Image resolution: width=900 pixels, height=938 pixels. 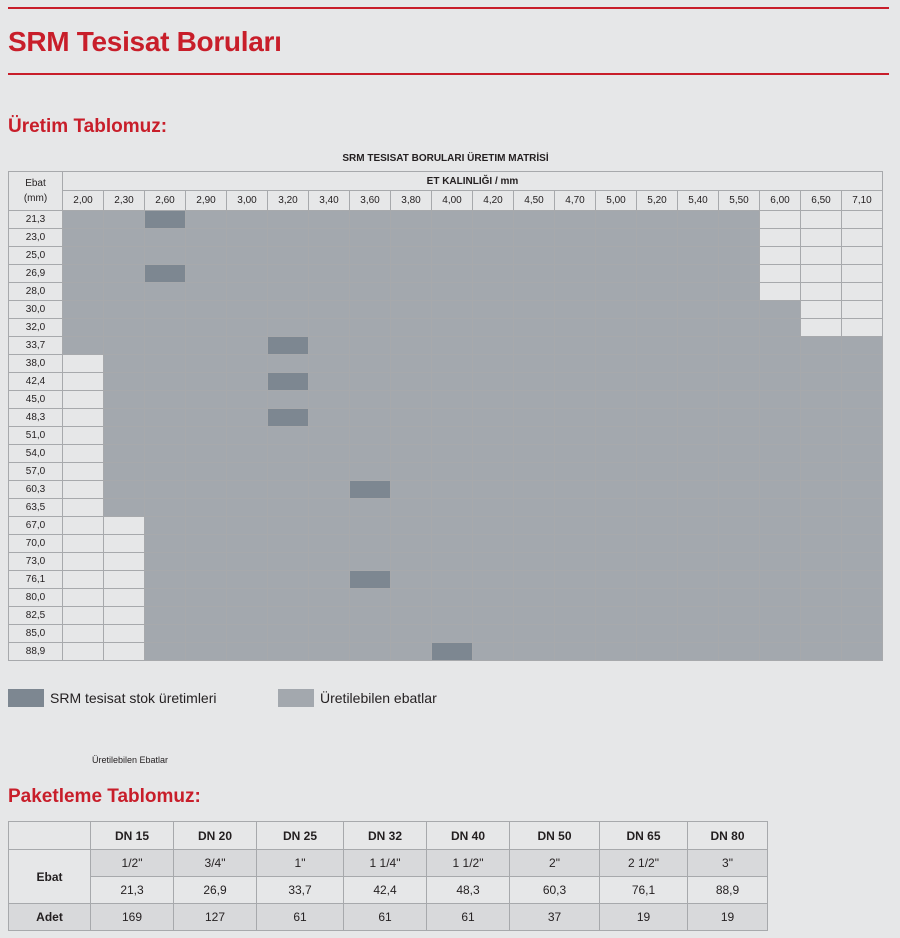 What do you see at coordinates (35, 579) in the screenshot?
I see `size-label: 76,1` at bounding box center [35, 579].